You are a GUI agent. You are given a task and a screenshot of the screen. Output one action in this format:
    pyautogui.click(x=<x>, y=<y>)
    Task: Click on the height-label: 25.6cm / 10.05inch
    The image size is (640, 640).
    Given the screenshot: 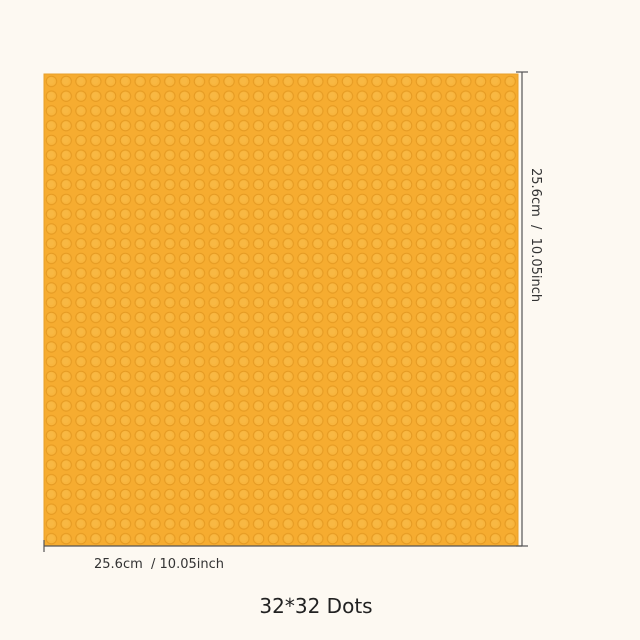 What is the action you would take?
    pyautogui.click(x=535, y=235)
    